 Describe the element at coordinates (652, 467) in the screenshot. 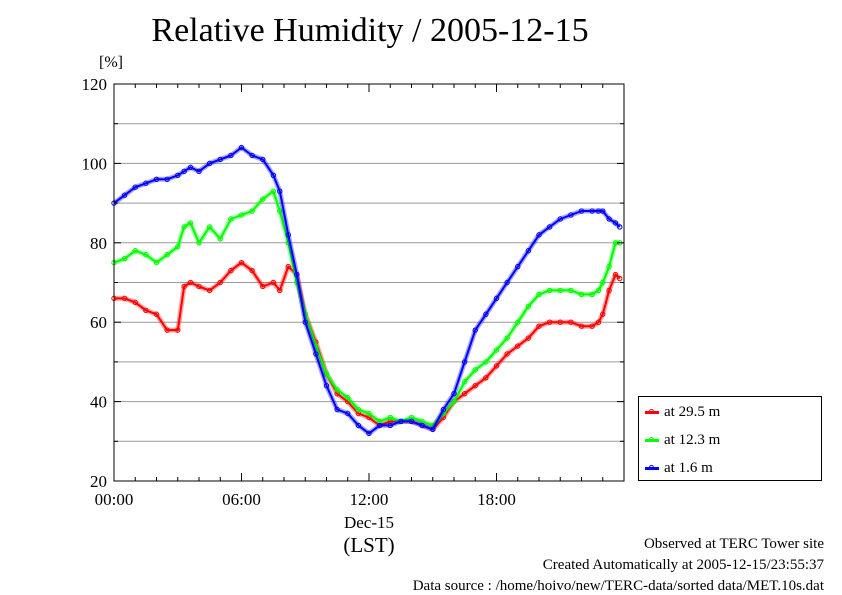

I see `legend-swatch-blue` at that location.